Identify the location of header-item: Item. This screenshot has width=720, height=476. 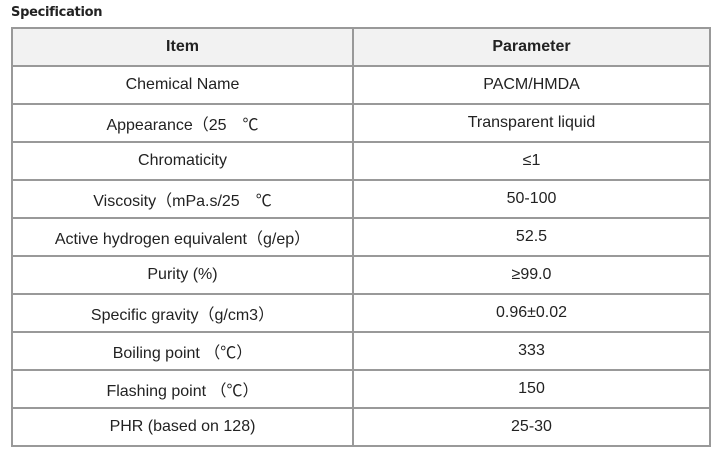
(182, 47).